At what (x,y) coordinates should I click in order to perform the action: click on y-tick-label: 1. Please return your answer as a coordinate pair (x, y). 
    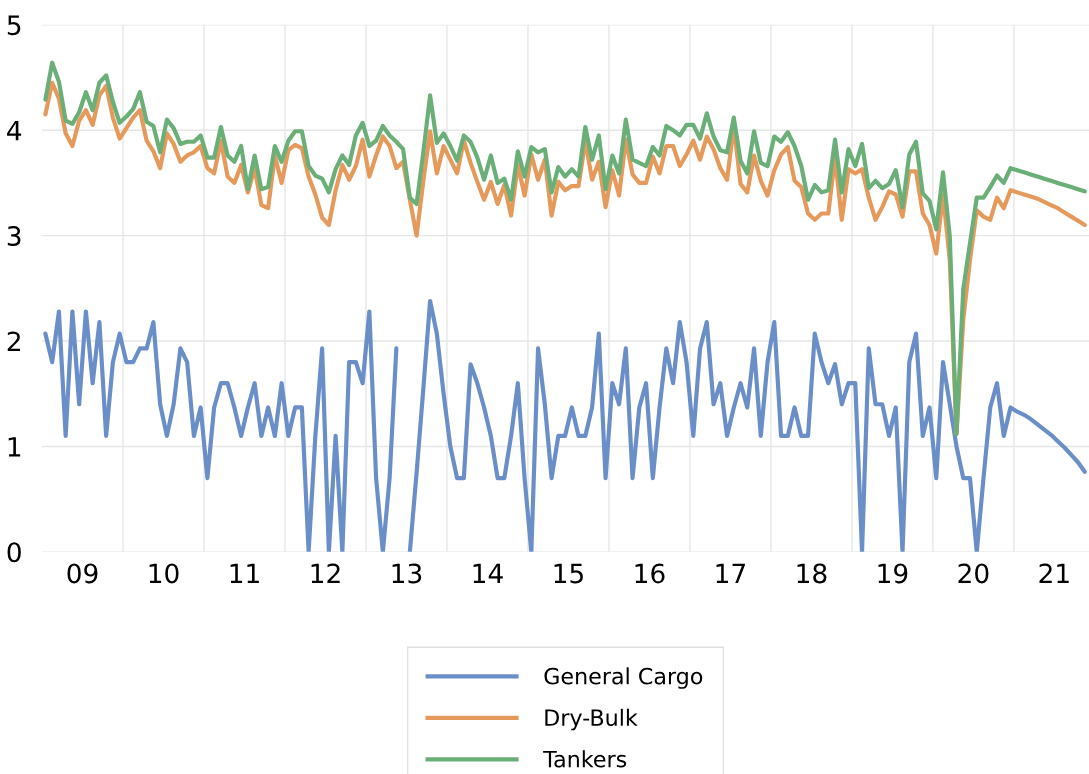
    Looking at the image, I should click on (14, 447).